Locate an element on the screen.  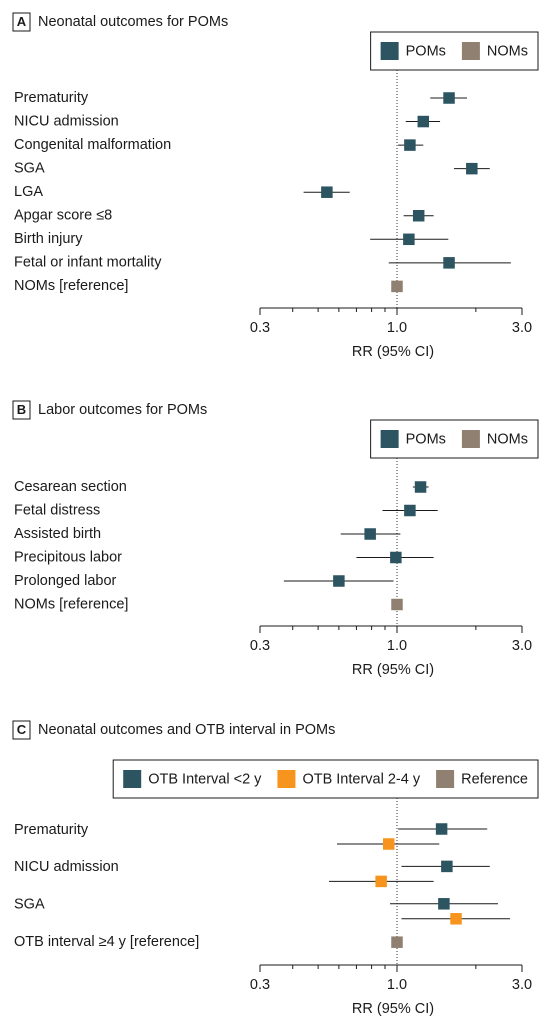
category-label: Cesarean section is located at coordinates (70, 487).